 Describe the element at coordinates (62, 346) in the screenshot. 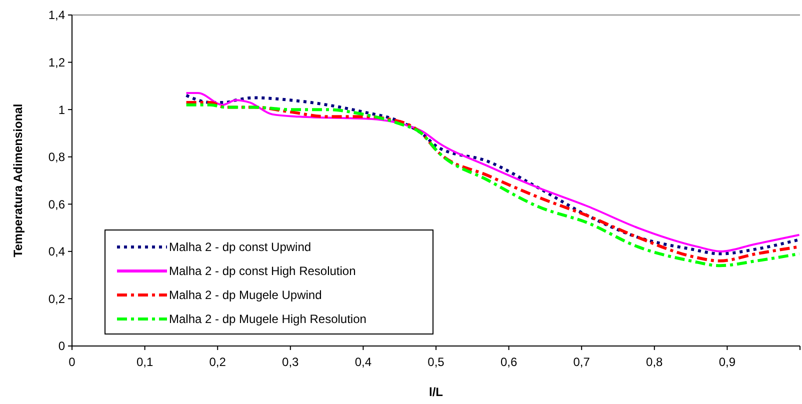

I see `y-tick-label: 0` at that location.